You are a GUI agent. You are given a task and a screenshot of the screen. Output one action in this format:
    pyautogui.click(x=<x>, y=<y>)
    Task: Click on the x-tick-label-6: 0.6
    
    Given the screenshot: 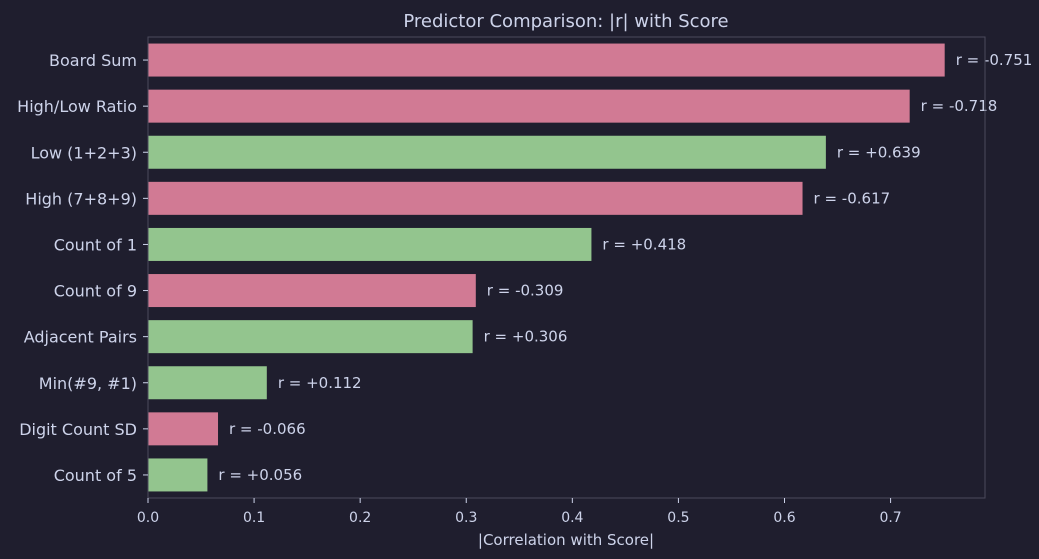 What is the action you would take?
    pyautogui.click(x=784, y=518)
    